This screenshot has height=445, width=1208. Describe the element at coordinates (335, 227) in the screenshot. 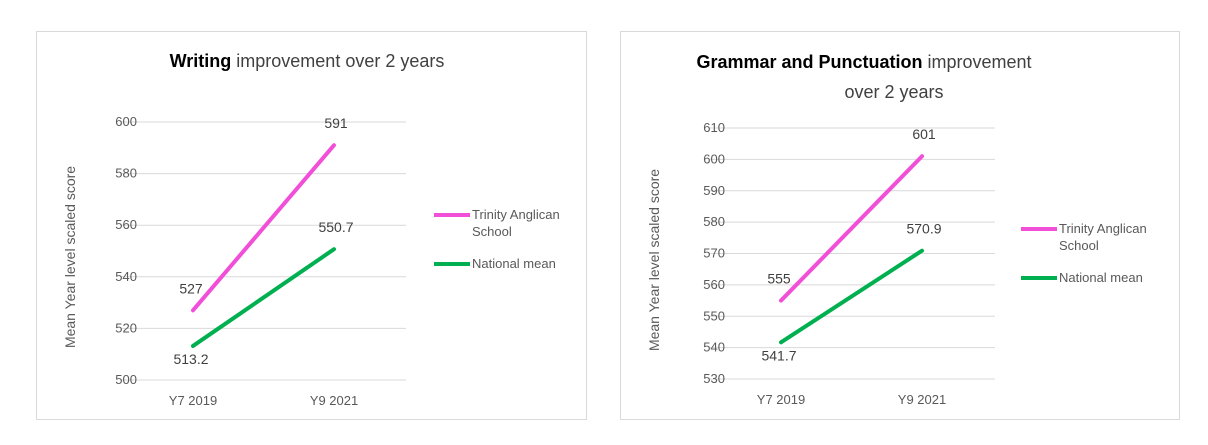

I see `data-label: 550.7` at that location.